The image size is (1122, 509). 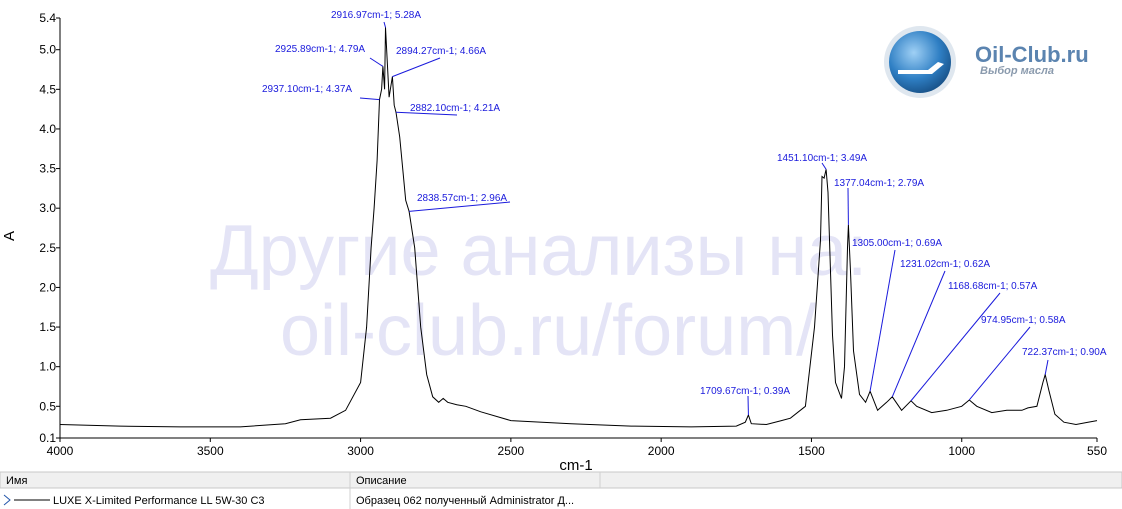 What do you see at coordinates (1064, 352) in the screenshot?
I see `annotation-label: 722.37cm-1; 0.90A` at bounding box center [1064, 352].